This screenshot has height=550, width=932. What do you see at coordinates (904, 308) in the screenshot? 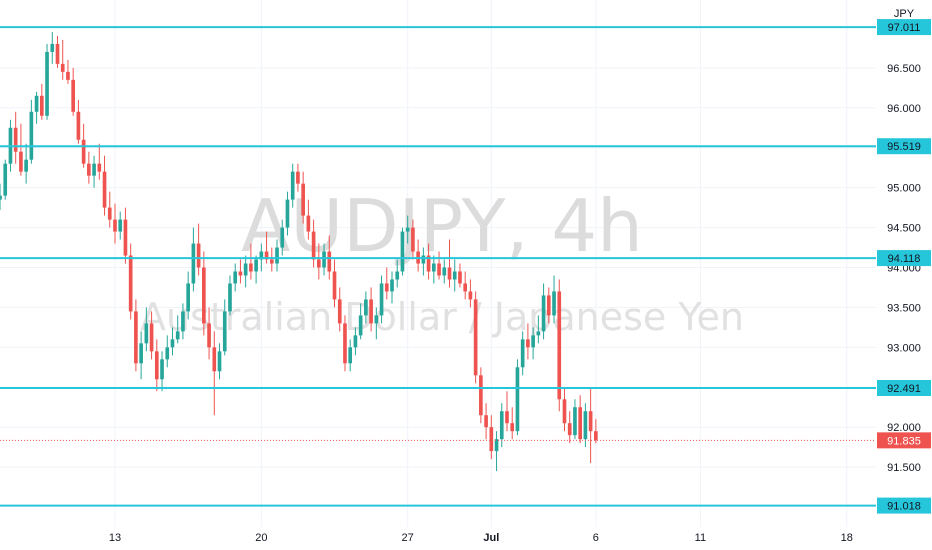
I see `price-tick-label: 93.500` at bounding box center [904, 308].